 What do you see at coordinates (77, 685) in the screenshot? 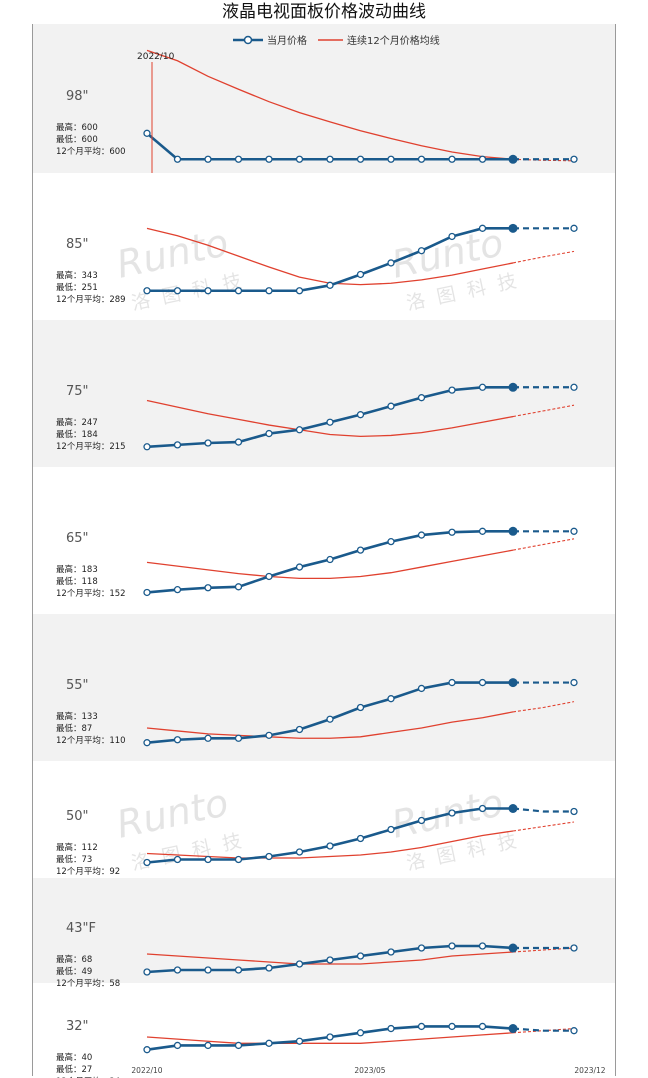
I see `panel-size-label: 55"` at bounding box center [77, 685].